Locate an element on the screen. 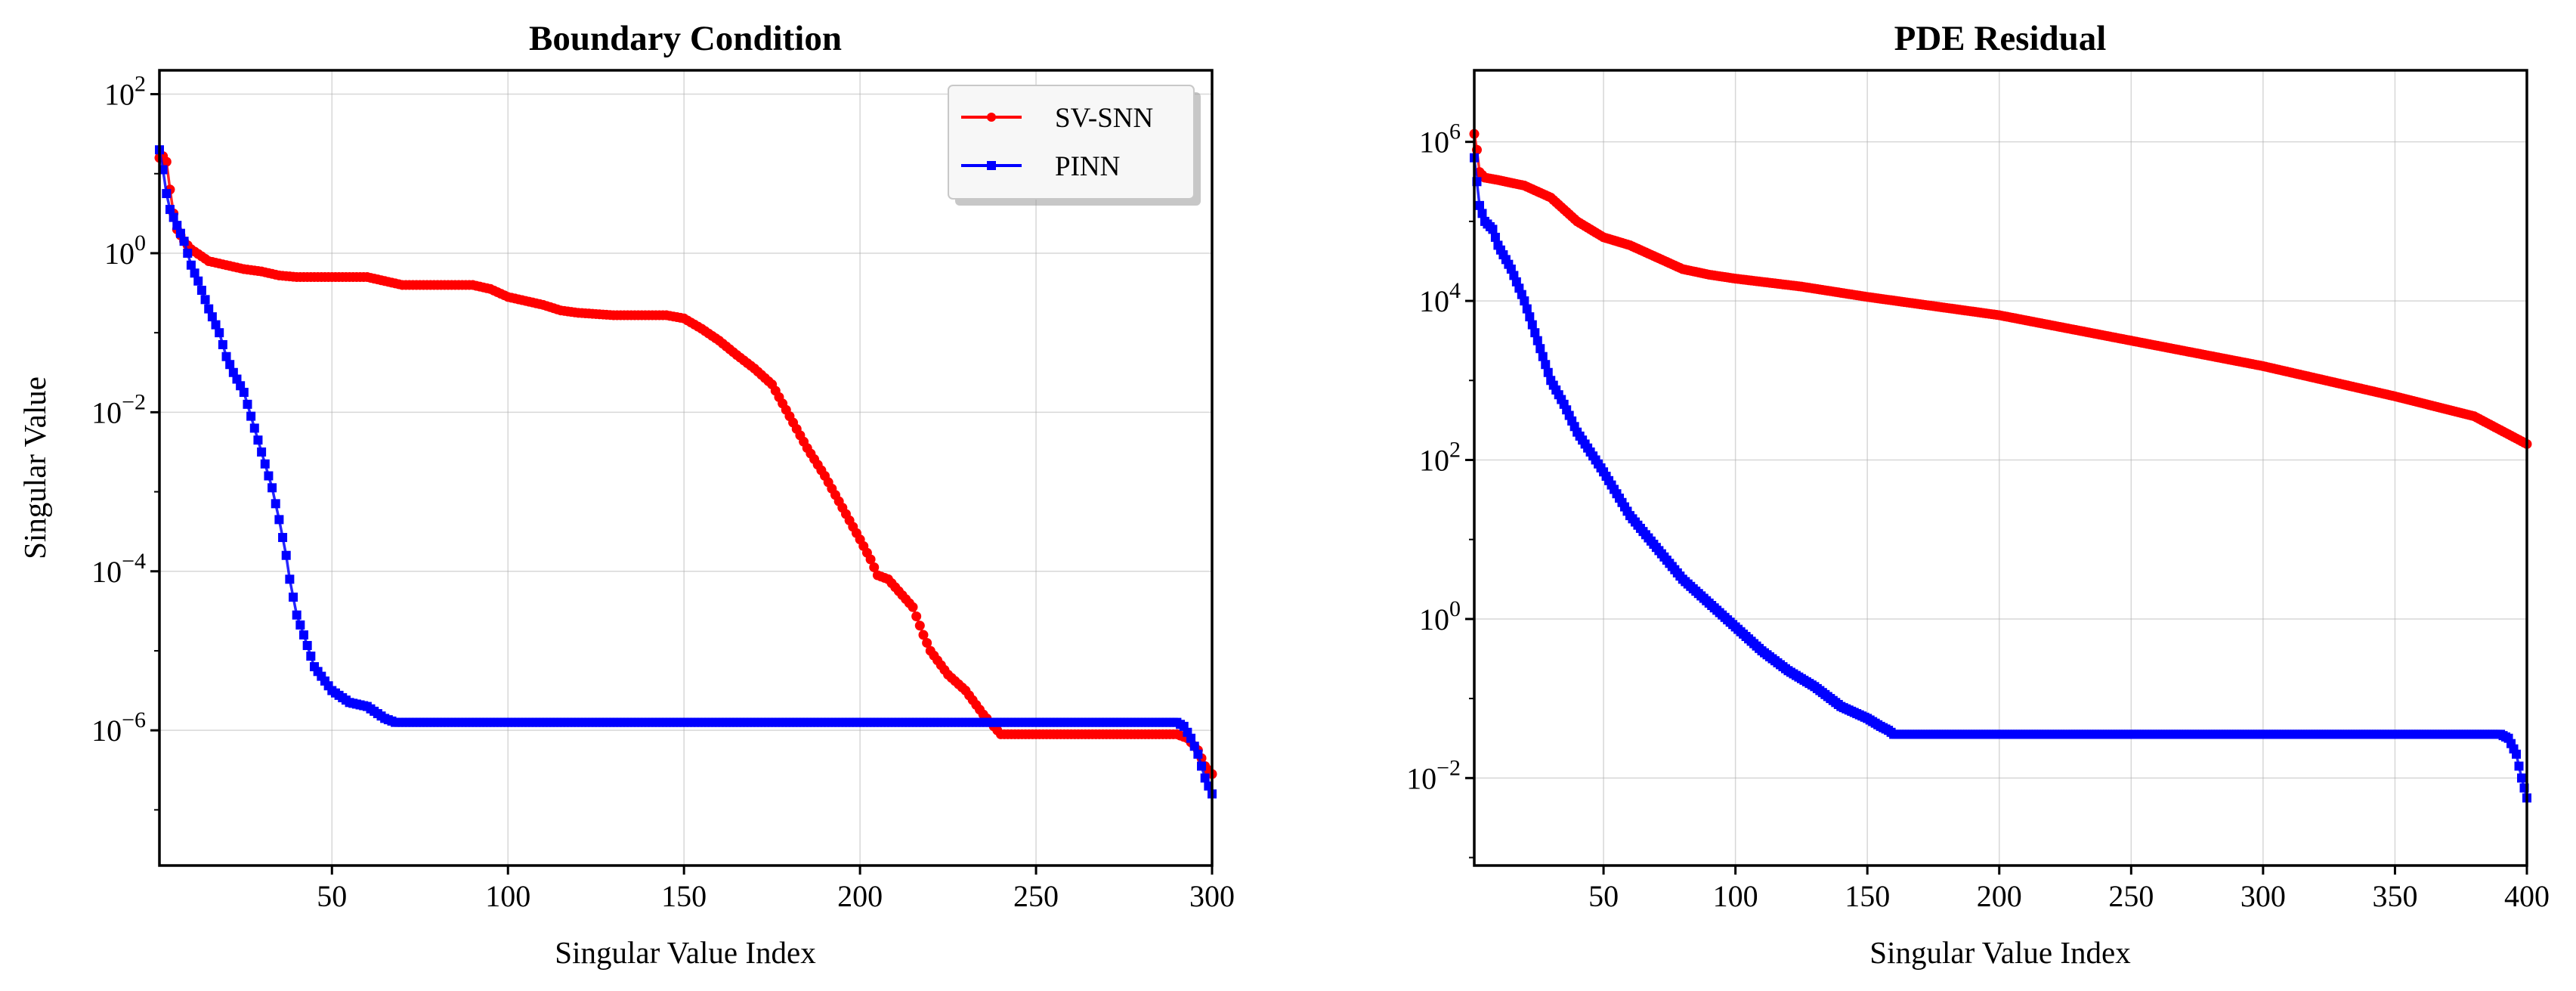 This screenshot has height=991, width=2576. y-tick-label: 10⁻⁶ is located at coordinates (118, 728).